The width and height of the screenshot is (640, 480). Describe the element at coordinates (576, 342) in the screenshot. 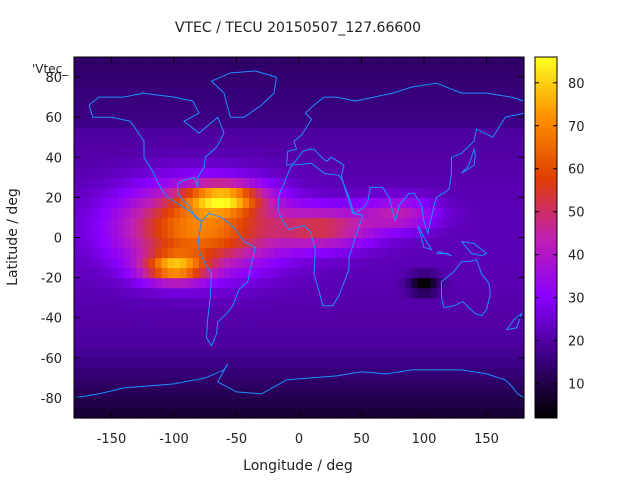

I see `colorbar-tick-label: 20` at that location.